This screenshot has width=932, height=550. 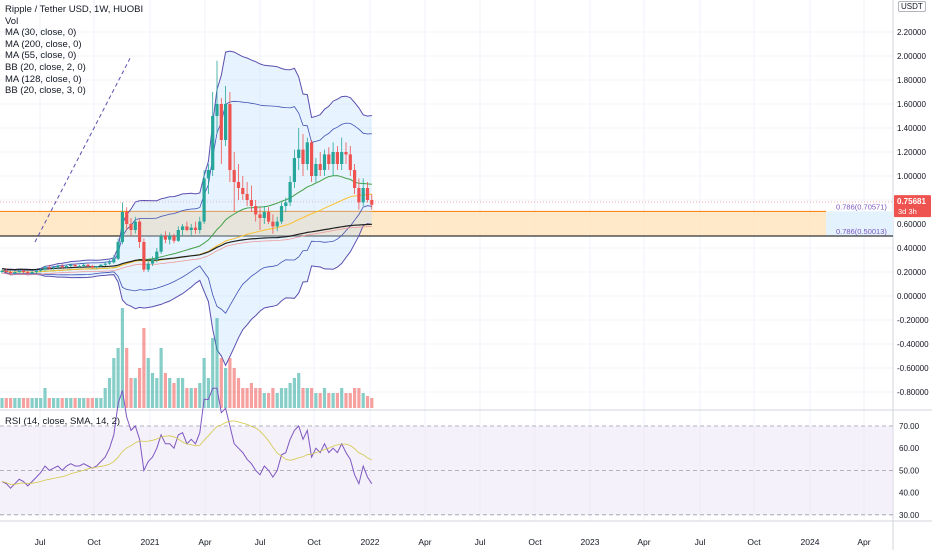 I want to click on legend-vol: Vol, so click(x=12, y=21).